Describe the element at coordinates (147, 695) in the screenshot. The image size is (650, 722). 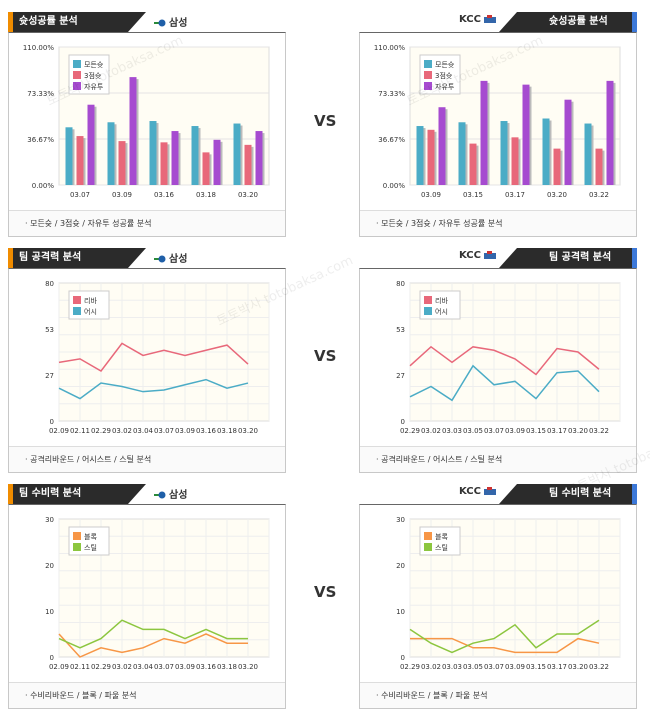
I see `chart-footer: · 수비리바운드 / 블록 / 파울 분석` at that location.